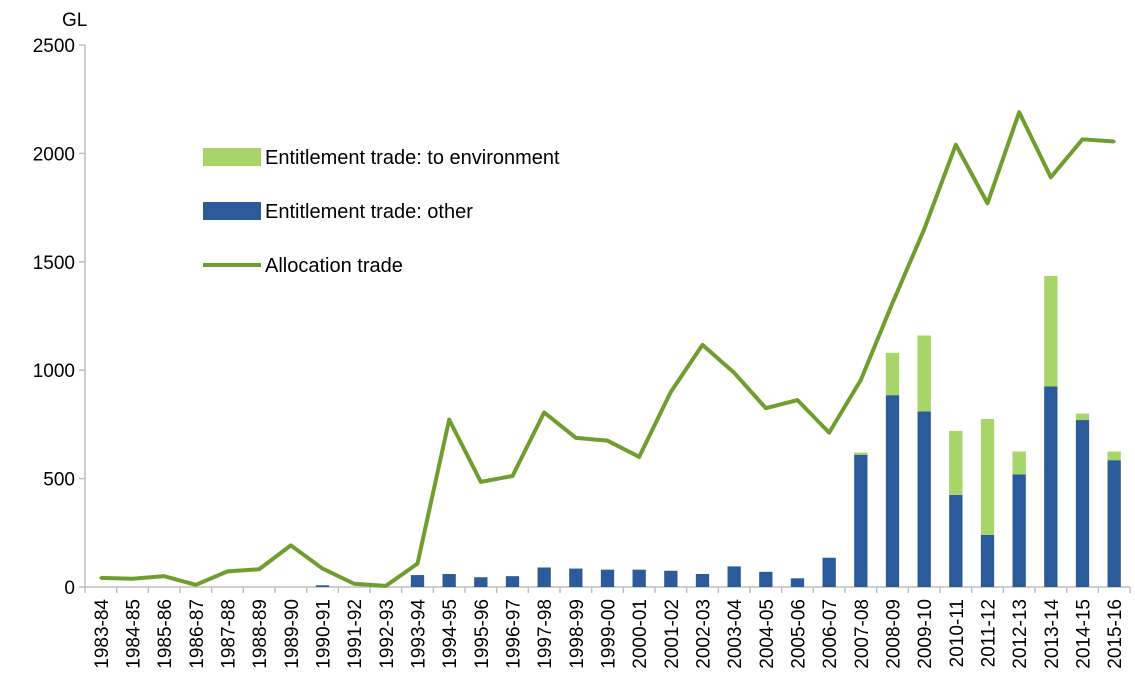 This screenshot has height=688, width=1135. What do you see at coordinates (989, 633) in the screenshot?
I see `x-tick-label: 2011-12` at bounding box center [989, 633].